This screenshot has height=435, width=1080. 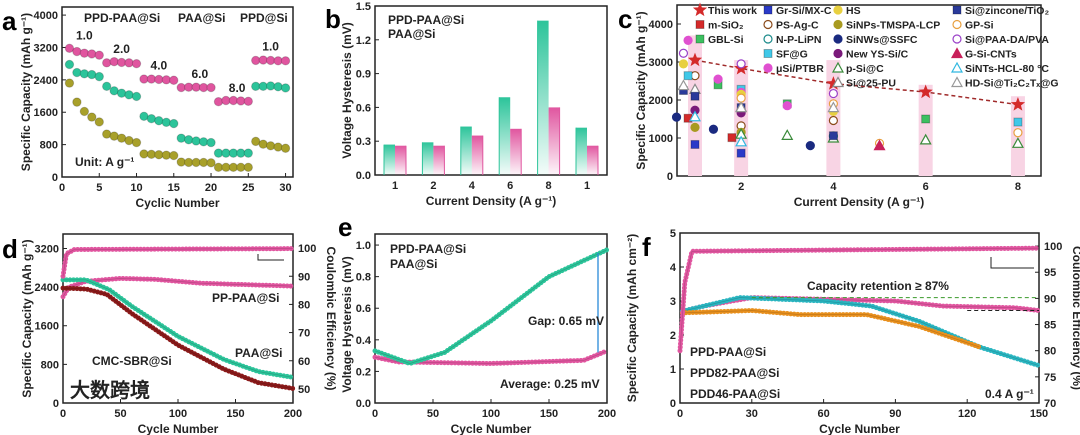 I want to click on legend-entry: Si@zincone/TiO₂, so click(x=1007, y=11).